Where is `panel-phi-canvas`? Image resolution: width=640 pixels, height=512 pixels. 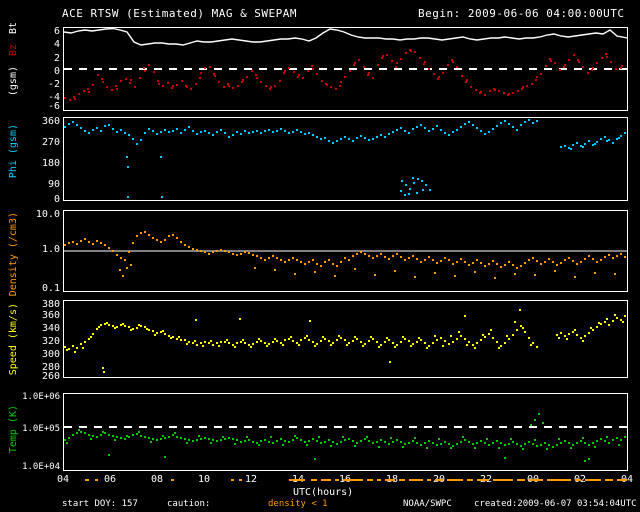 panel-phi-canvas is located at coordinates (345, 158).